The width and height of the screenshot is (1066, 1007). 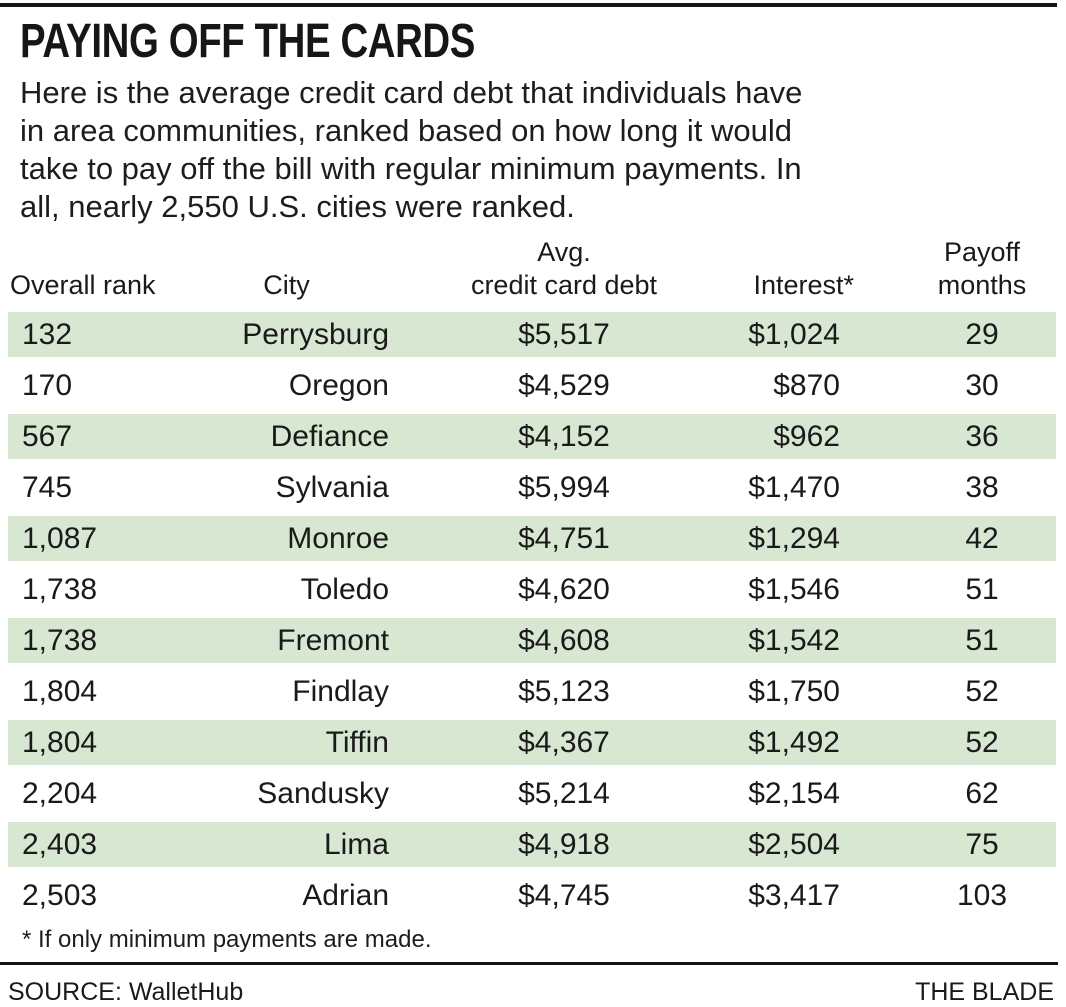 I want to click on table-row: 2,403 Lima $4,918 $2,504 75, so click(x=532, y=844).